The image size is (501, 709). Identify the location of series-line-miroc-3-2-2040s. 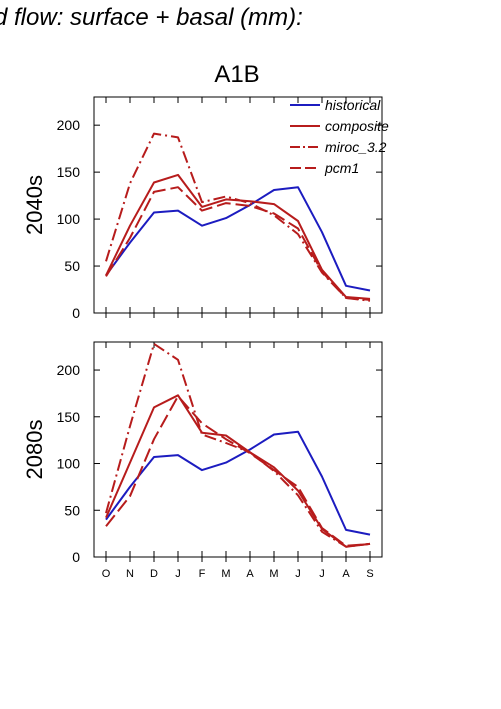
(238, 217).